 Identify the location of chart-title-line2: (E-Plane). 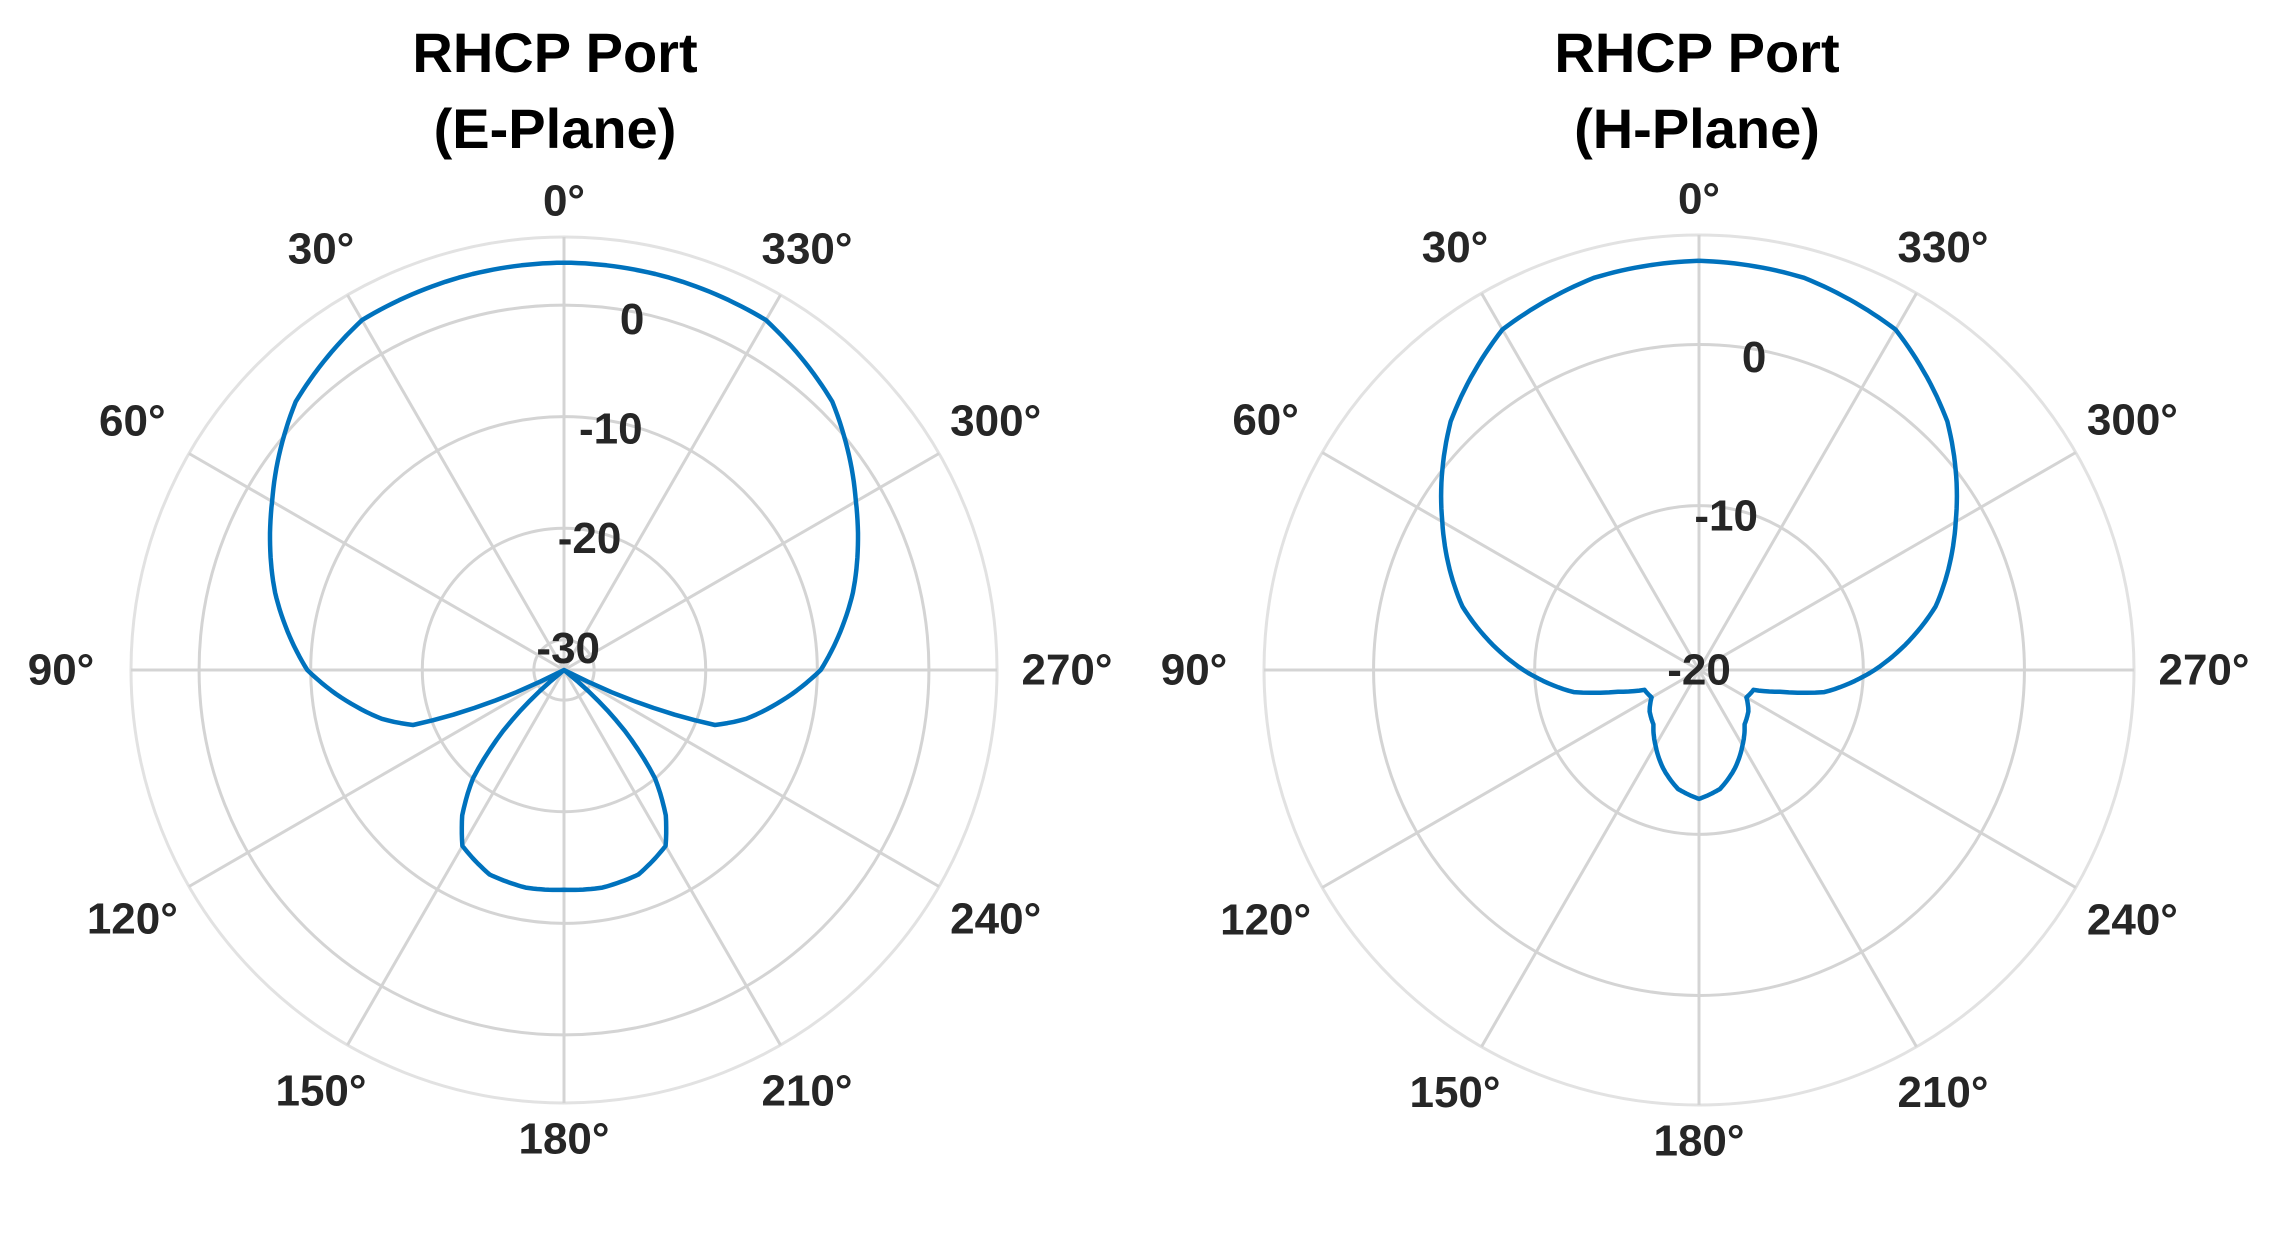
(555, 128).